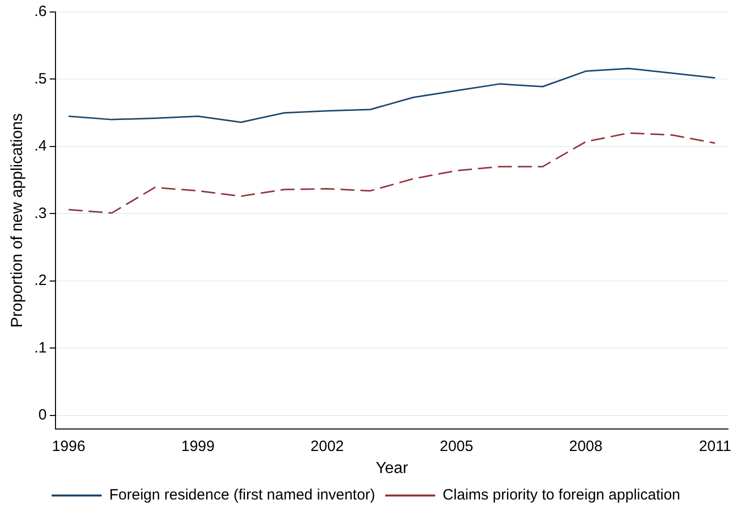  Describe the element at coordinates (585, 446) in the screenshot. I see `x-tick-label: 2008` at that location.